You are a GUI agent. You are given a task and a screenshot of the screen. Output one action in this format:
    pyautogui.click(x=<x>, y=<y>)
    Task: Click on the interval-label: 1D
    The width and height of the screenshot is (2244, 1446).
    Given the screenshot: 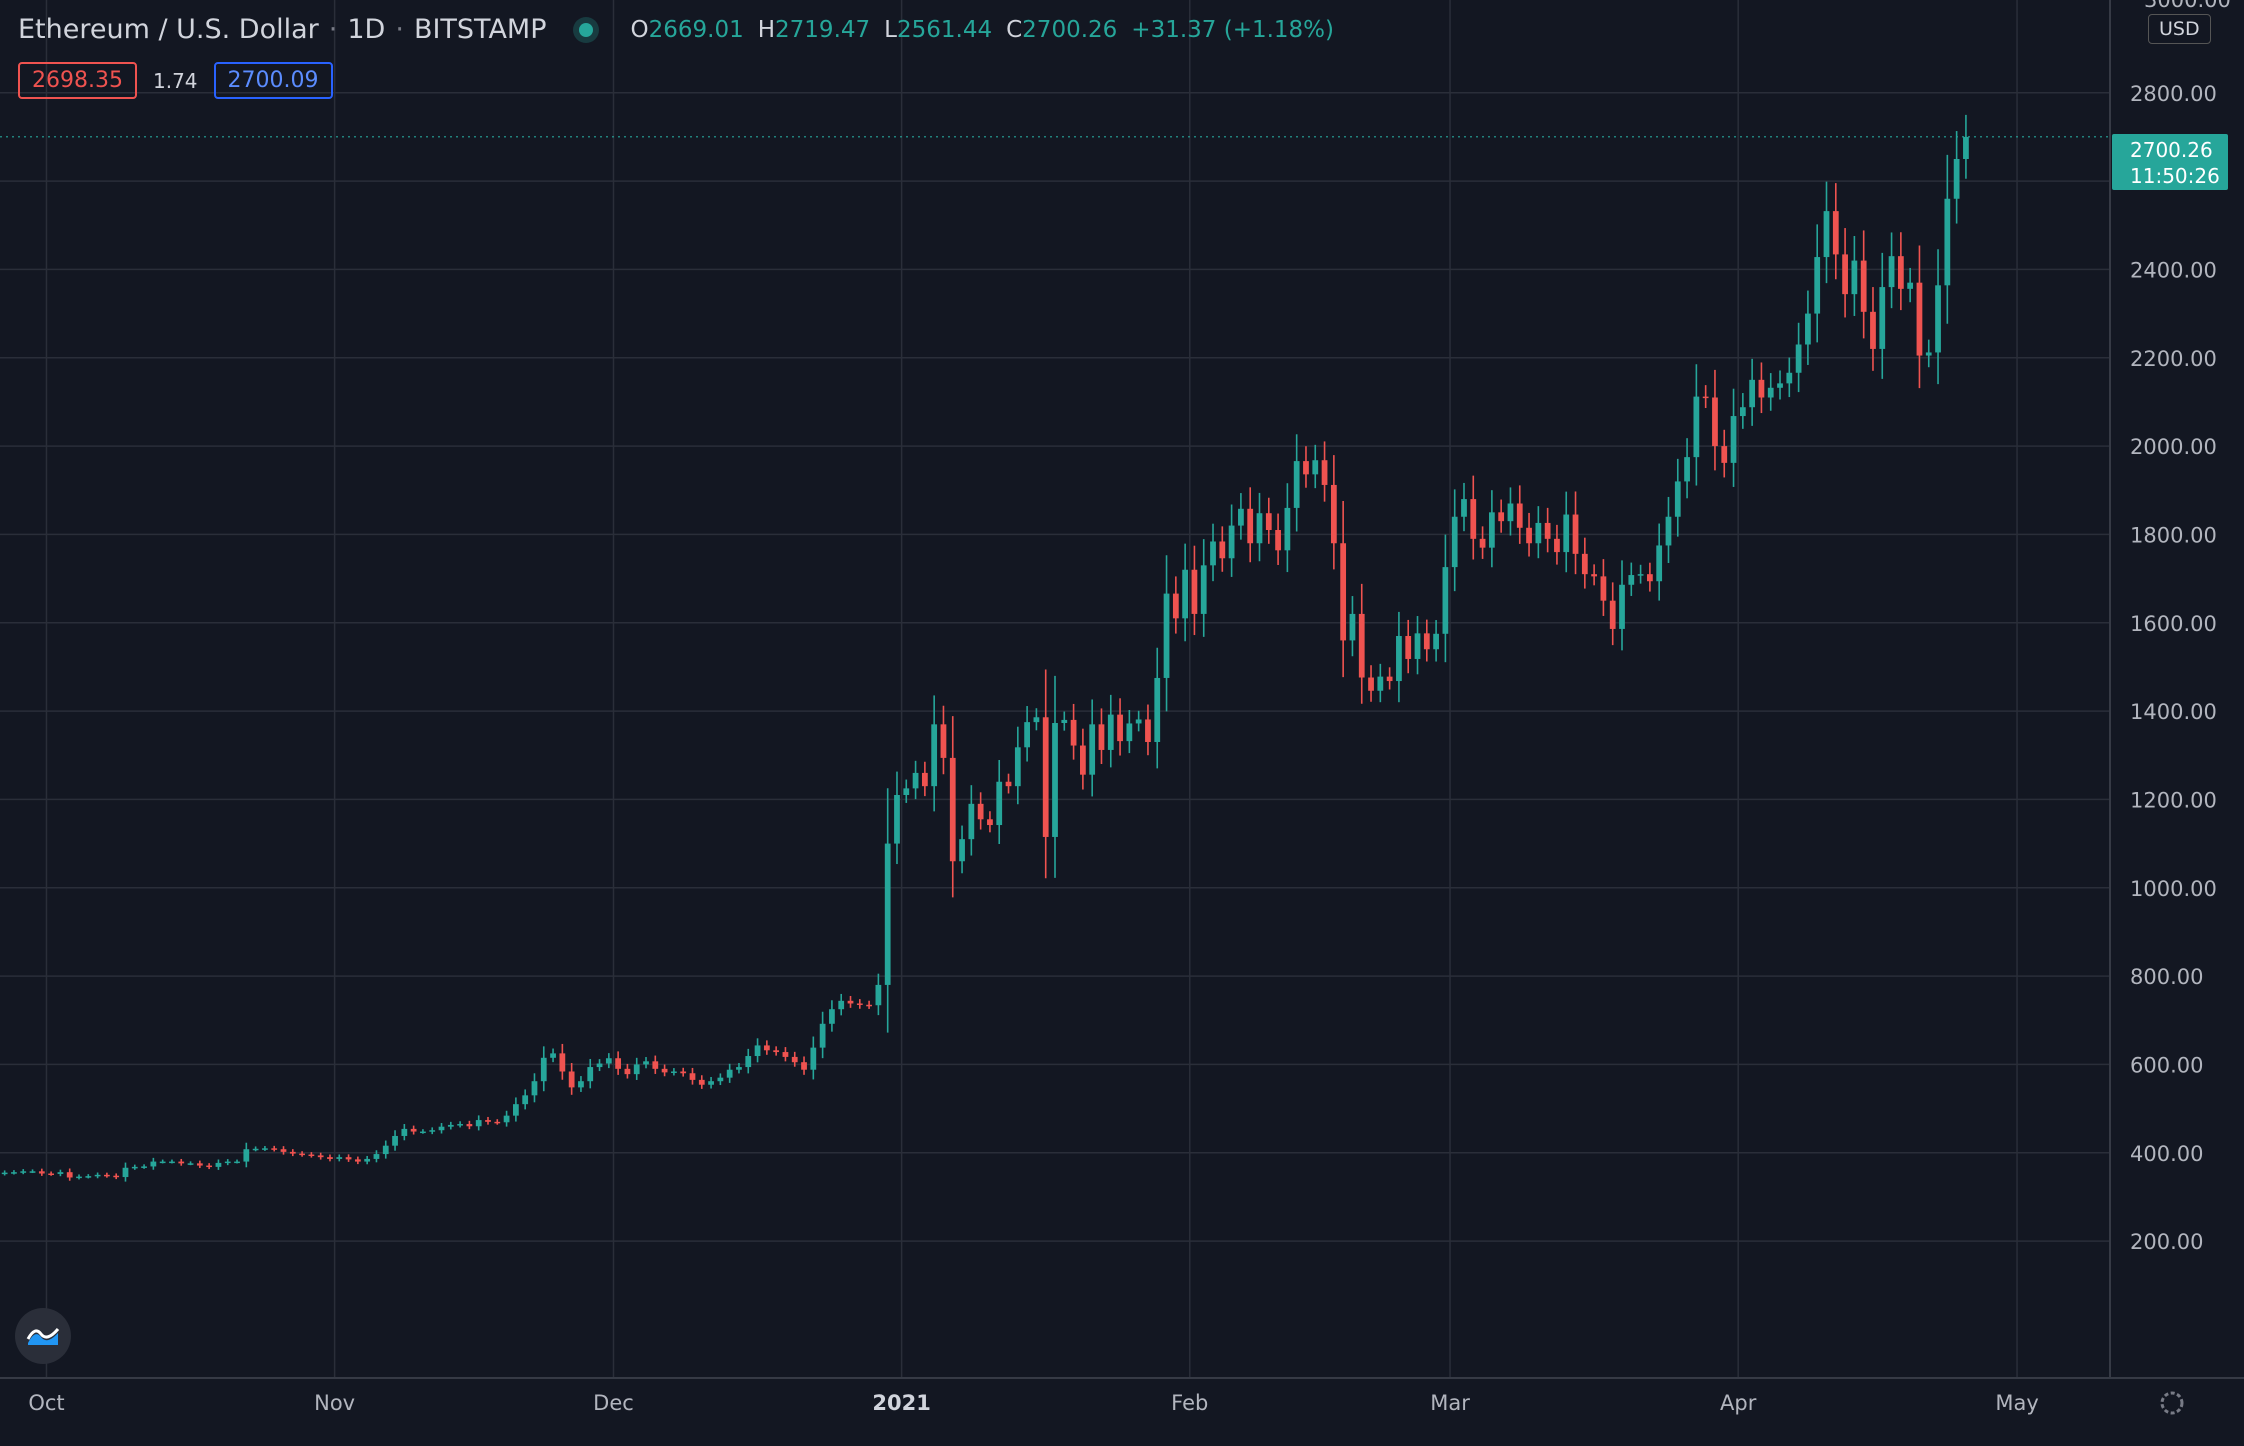 What is the action you would take?
    pyautogui.click(x=366, y=29)
    